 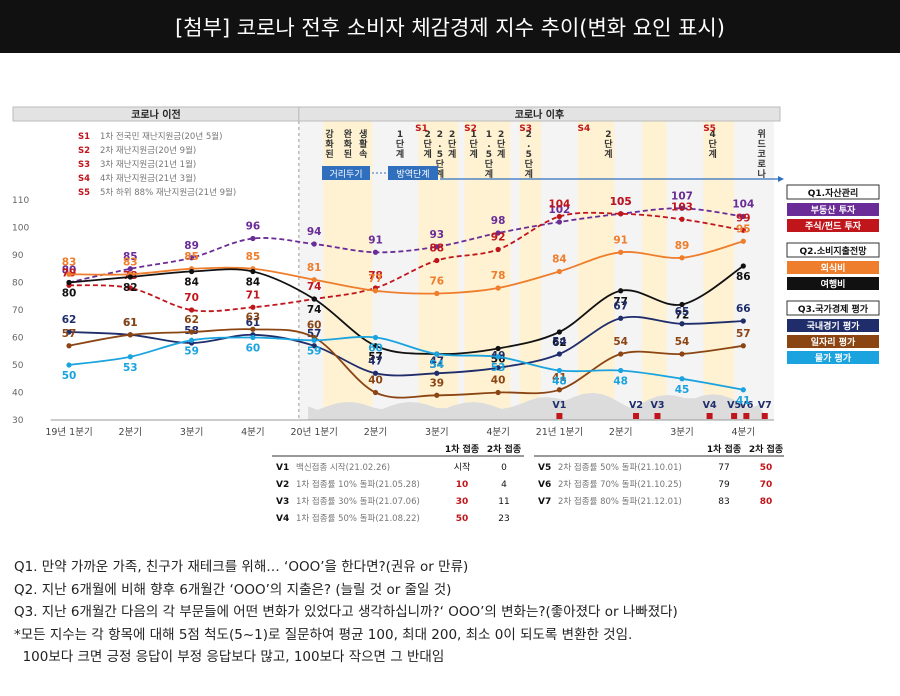 What do you see at coordinates (329, 134) in the screenshot?
I see `event-label-char: 강` at bounding box center [329, 134].